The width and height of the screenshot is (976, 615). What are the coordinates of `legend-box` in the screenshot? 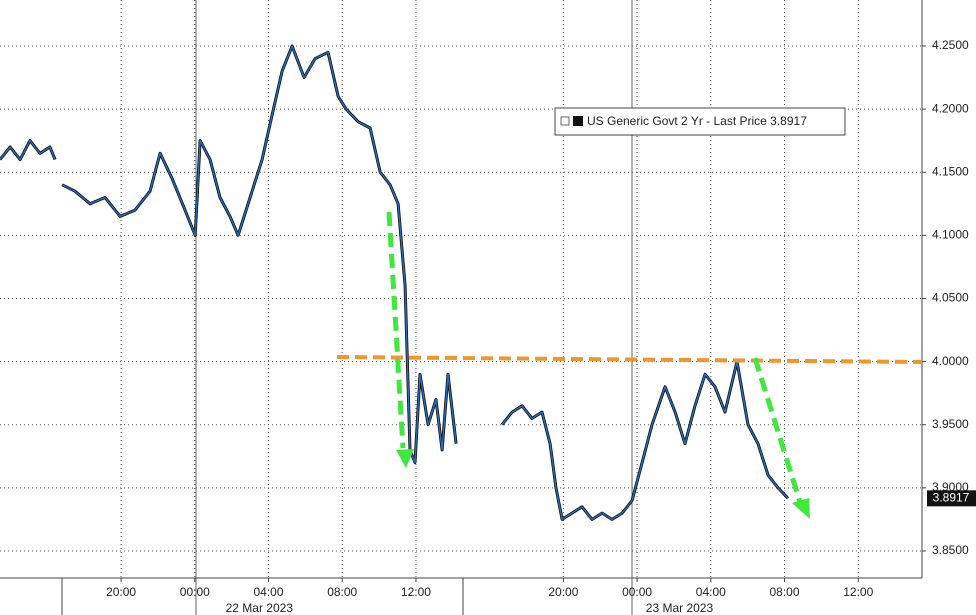 It's located at (700, 121).